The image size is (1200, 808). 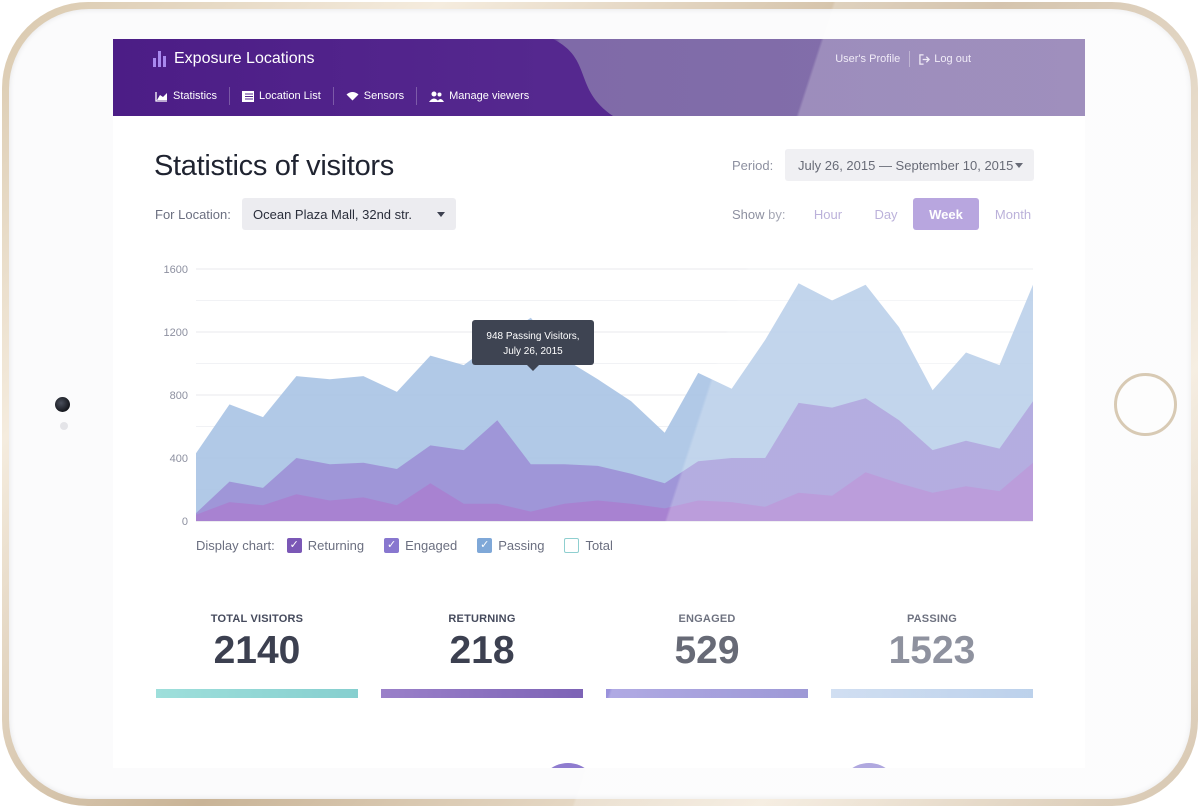 What do you see at coordinates (886, 214) in the screenshot?
I see `showby-day-button: Day` at bounding box center [886, 214].